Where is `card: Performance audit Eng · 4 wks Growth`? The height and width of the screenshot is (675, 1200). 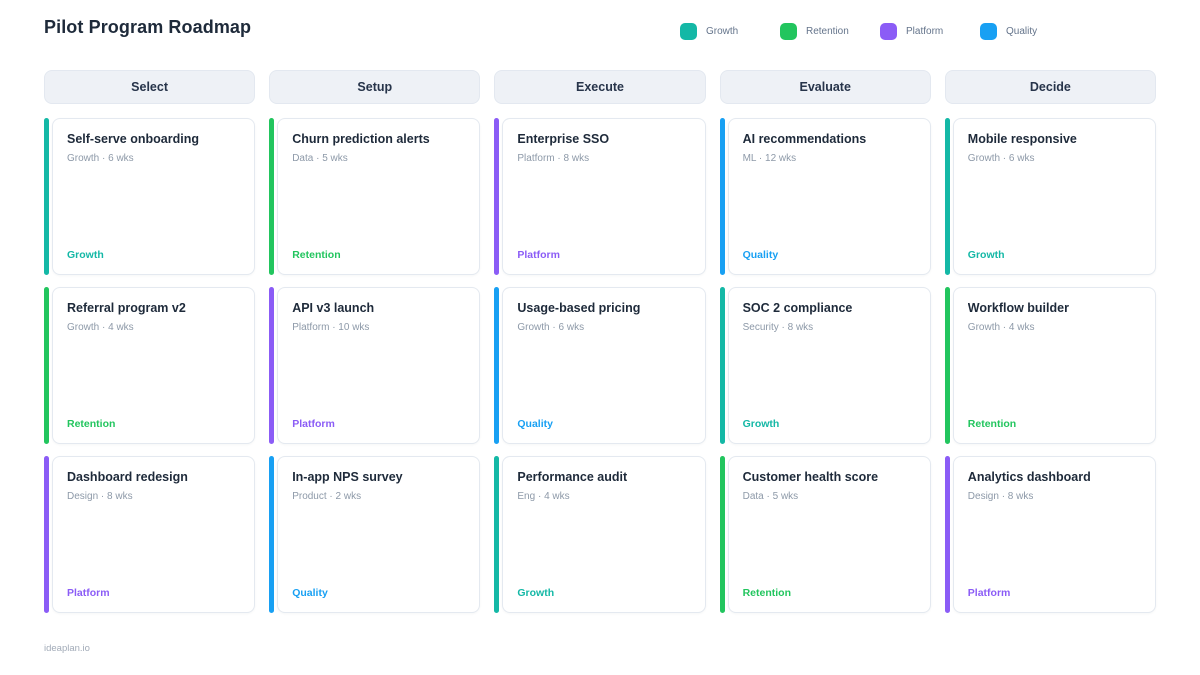 card: Performance audit Eng · 4 wks Growth is located at coordinates (600, 534).